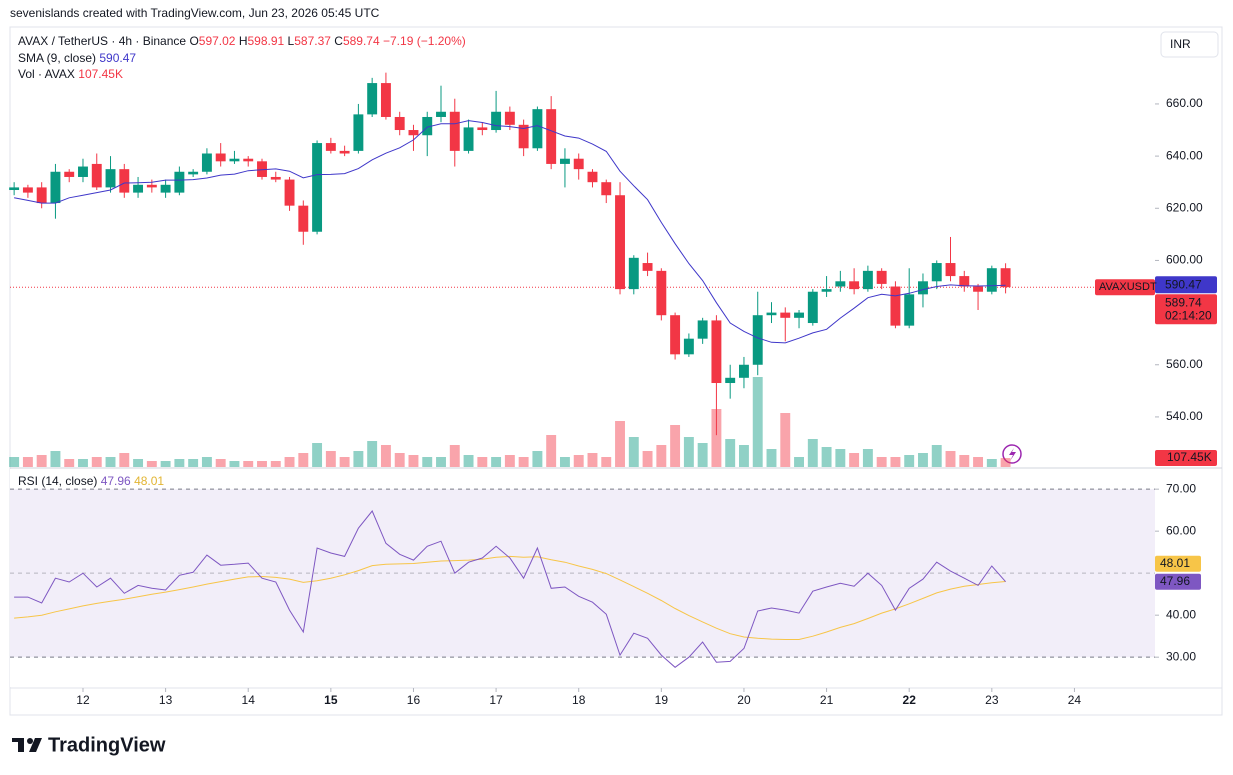 The image size is (1233, 775). Describe the element at coordinates (249, 700) in the screenshot. I see `x-tick-label: 14` at that location.